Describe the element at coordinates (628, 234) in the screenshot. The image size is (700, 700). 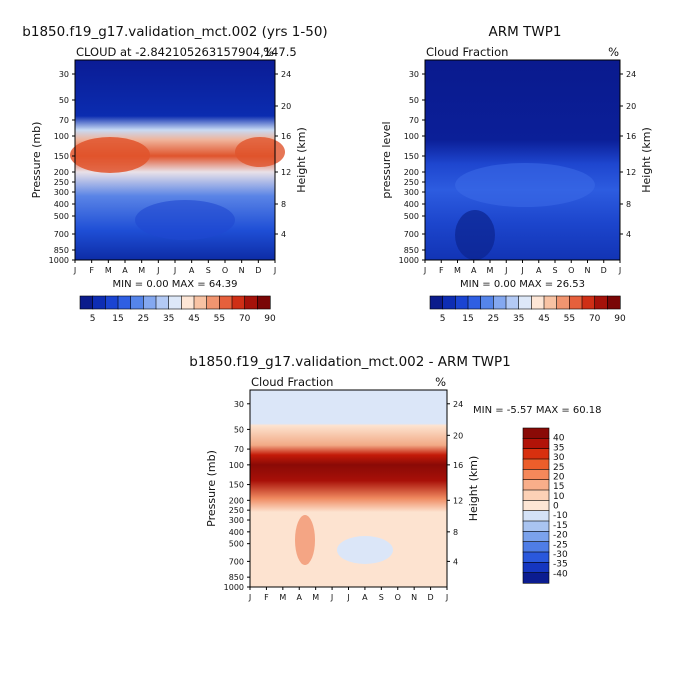
I see `height-tick-label: 4` at that location.